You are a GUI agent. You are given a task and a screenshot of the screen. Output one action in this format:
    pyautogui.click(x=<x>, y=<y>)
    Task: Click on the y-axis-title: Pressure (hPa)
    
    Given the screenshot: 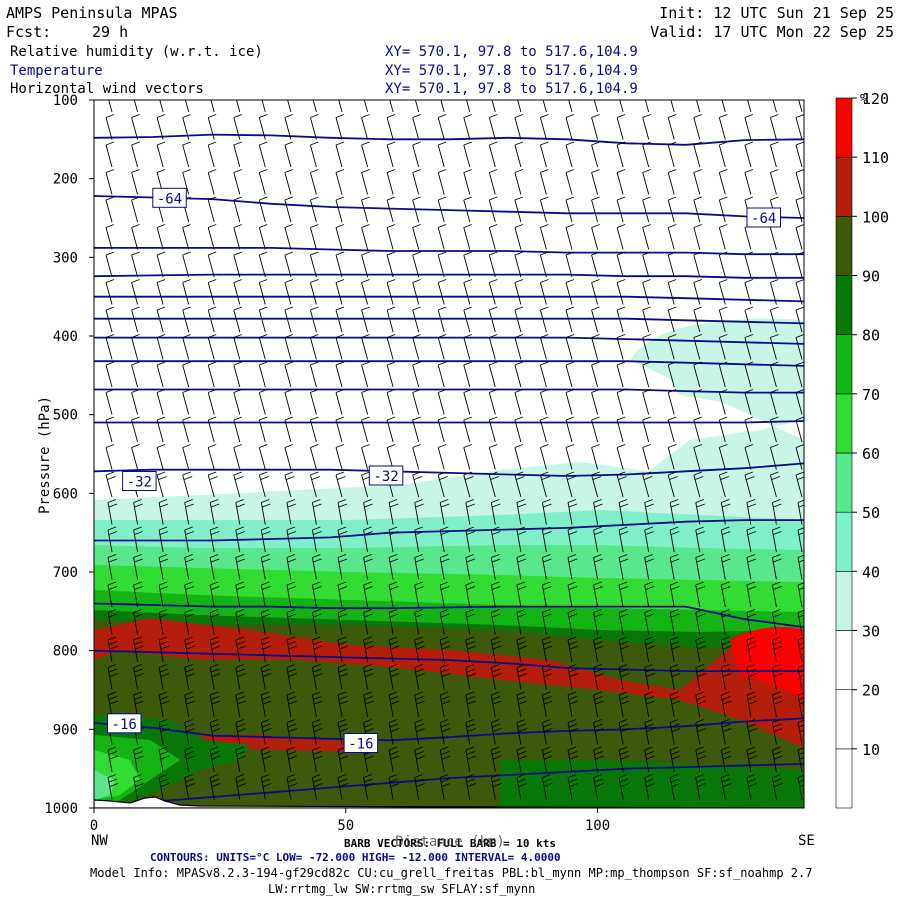 What is the action you would take?
    pyautogui.click(x=45, y=455)
    